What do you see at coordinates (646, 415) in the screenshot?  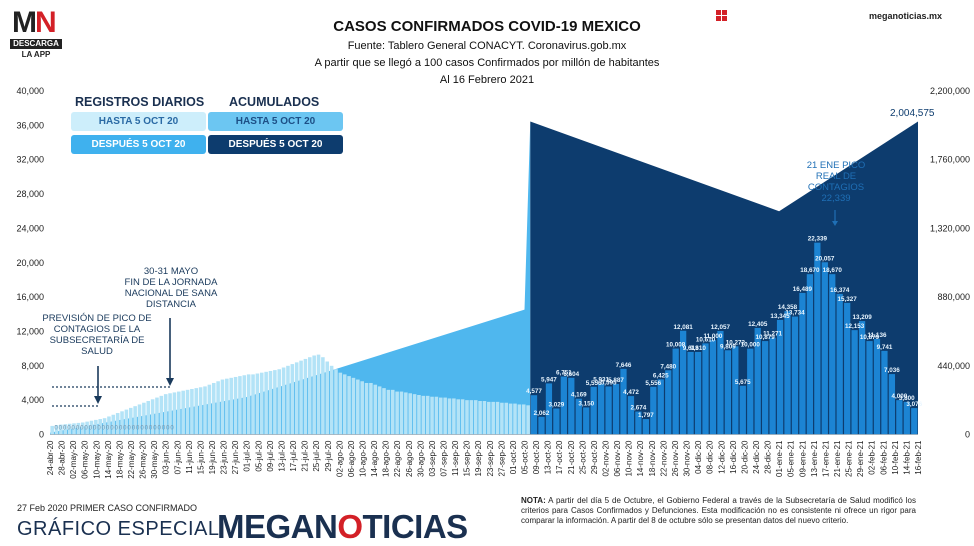 I see `daily-data-label: 1,797` at bounding box center [646, 415].